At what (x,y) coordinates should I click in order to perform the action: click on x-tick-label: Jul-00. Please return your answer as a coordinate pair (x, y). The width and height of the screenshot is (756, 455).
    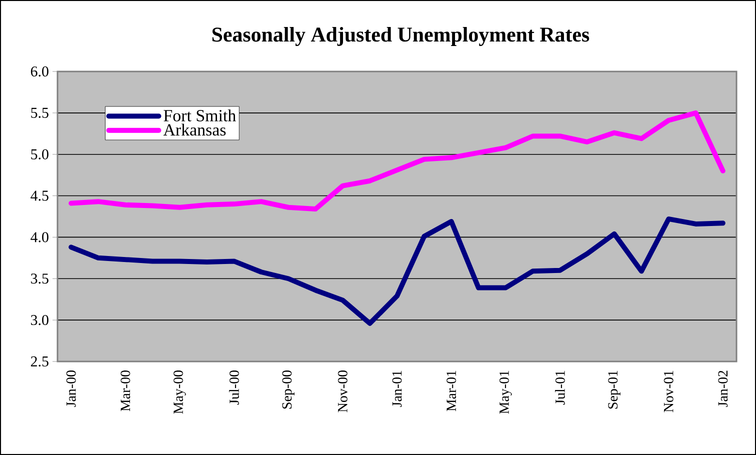
    Looking at the image, I should click on (234, 387).